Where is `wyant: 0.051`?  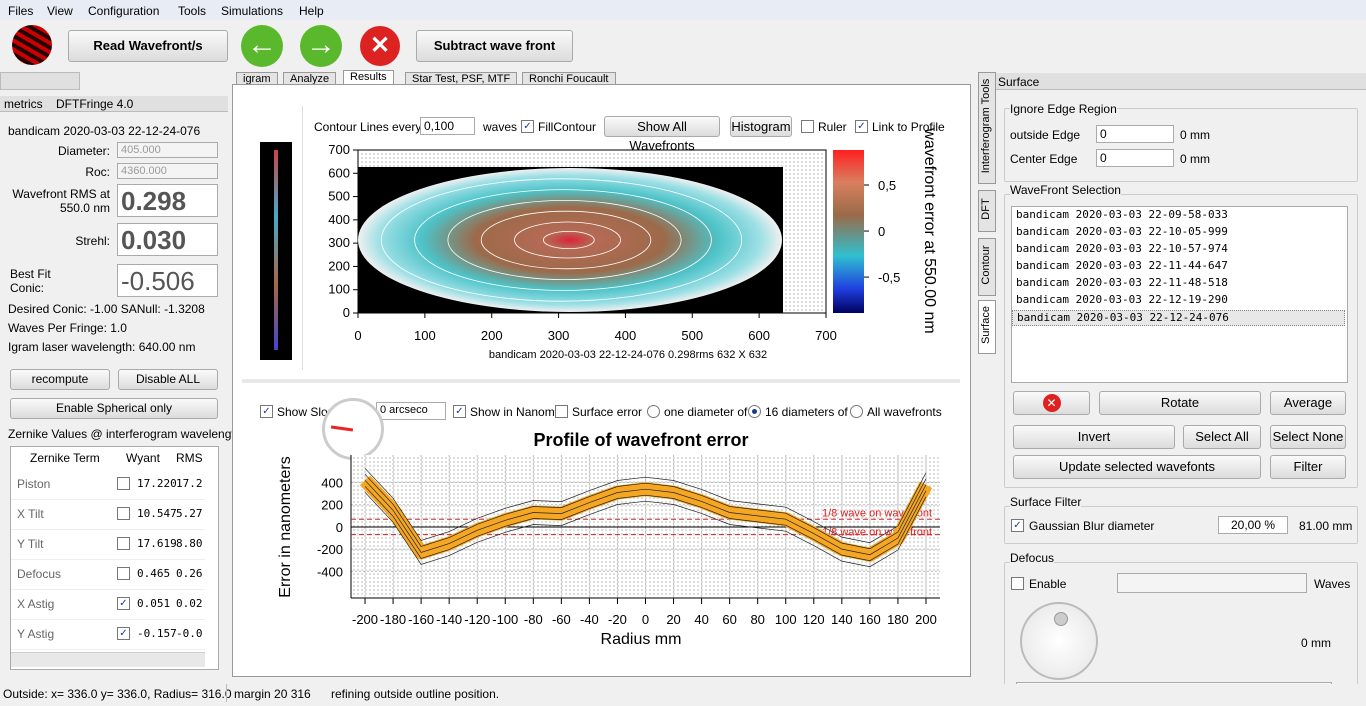 wyant: 0.051 is located at coordinates (154, 603).